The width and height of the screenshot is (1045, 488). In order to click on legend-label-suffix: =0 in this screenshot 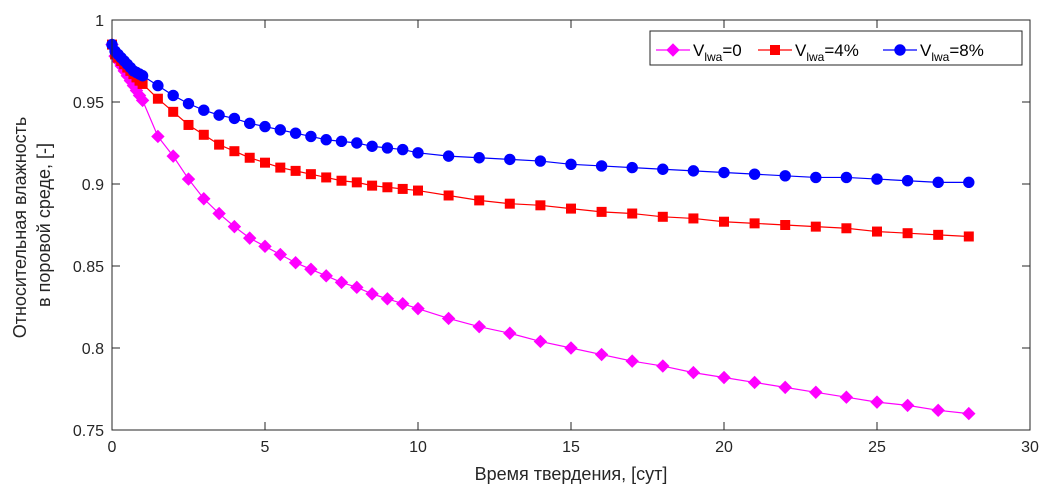, I will do `click(731, 50)`.